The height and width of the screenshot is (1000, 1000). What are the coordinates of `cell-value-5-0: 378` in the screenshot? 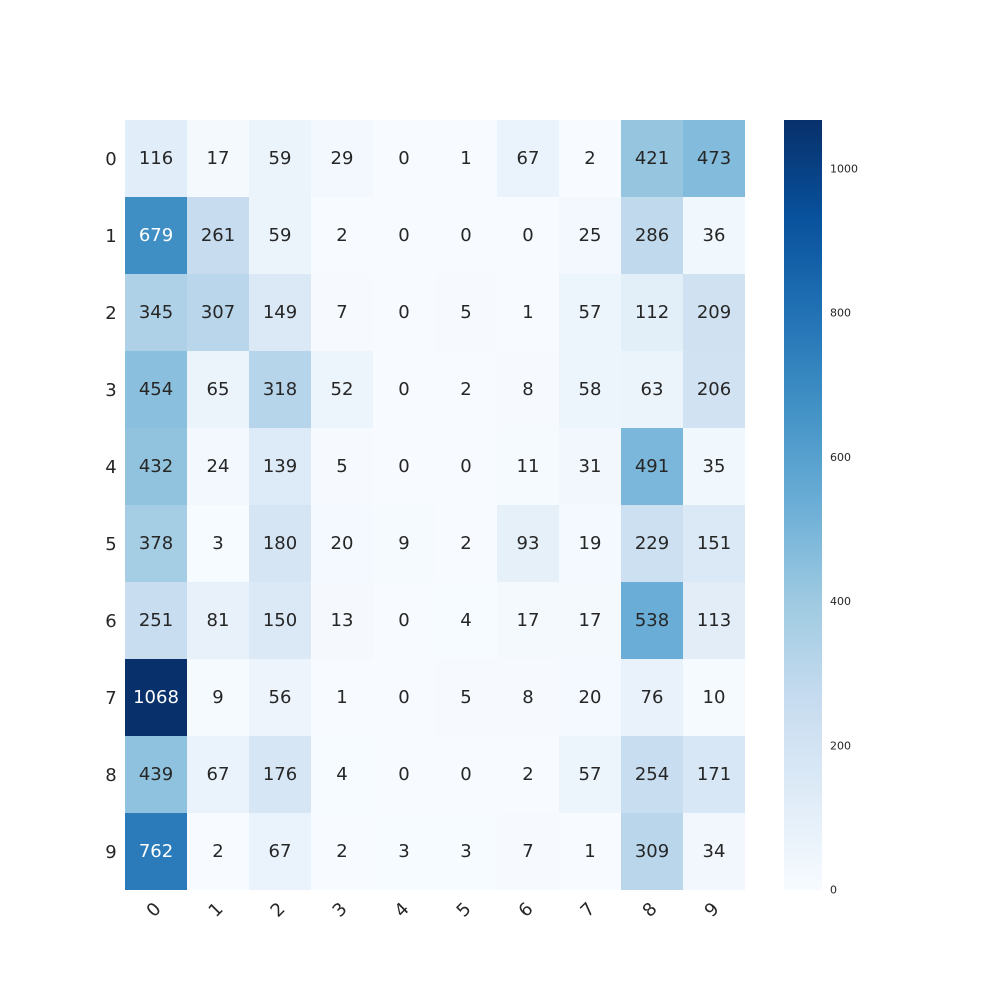 It's located at (156, 543).